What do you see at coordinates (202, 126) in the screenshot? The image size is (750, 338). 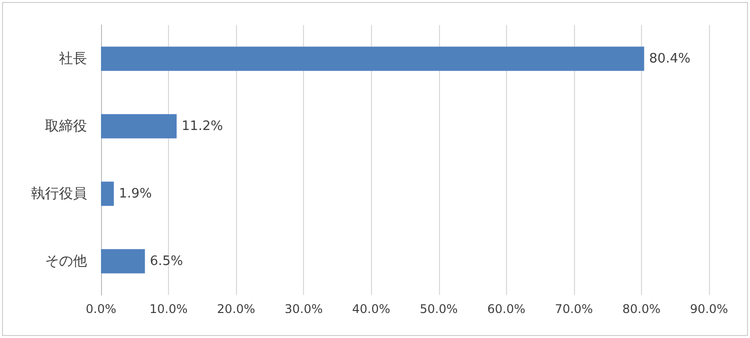 I see `data-label: 11.2%` at bounding box center [202, 126].